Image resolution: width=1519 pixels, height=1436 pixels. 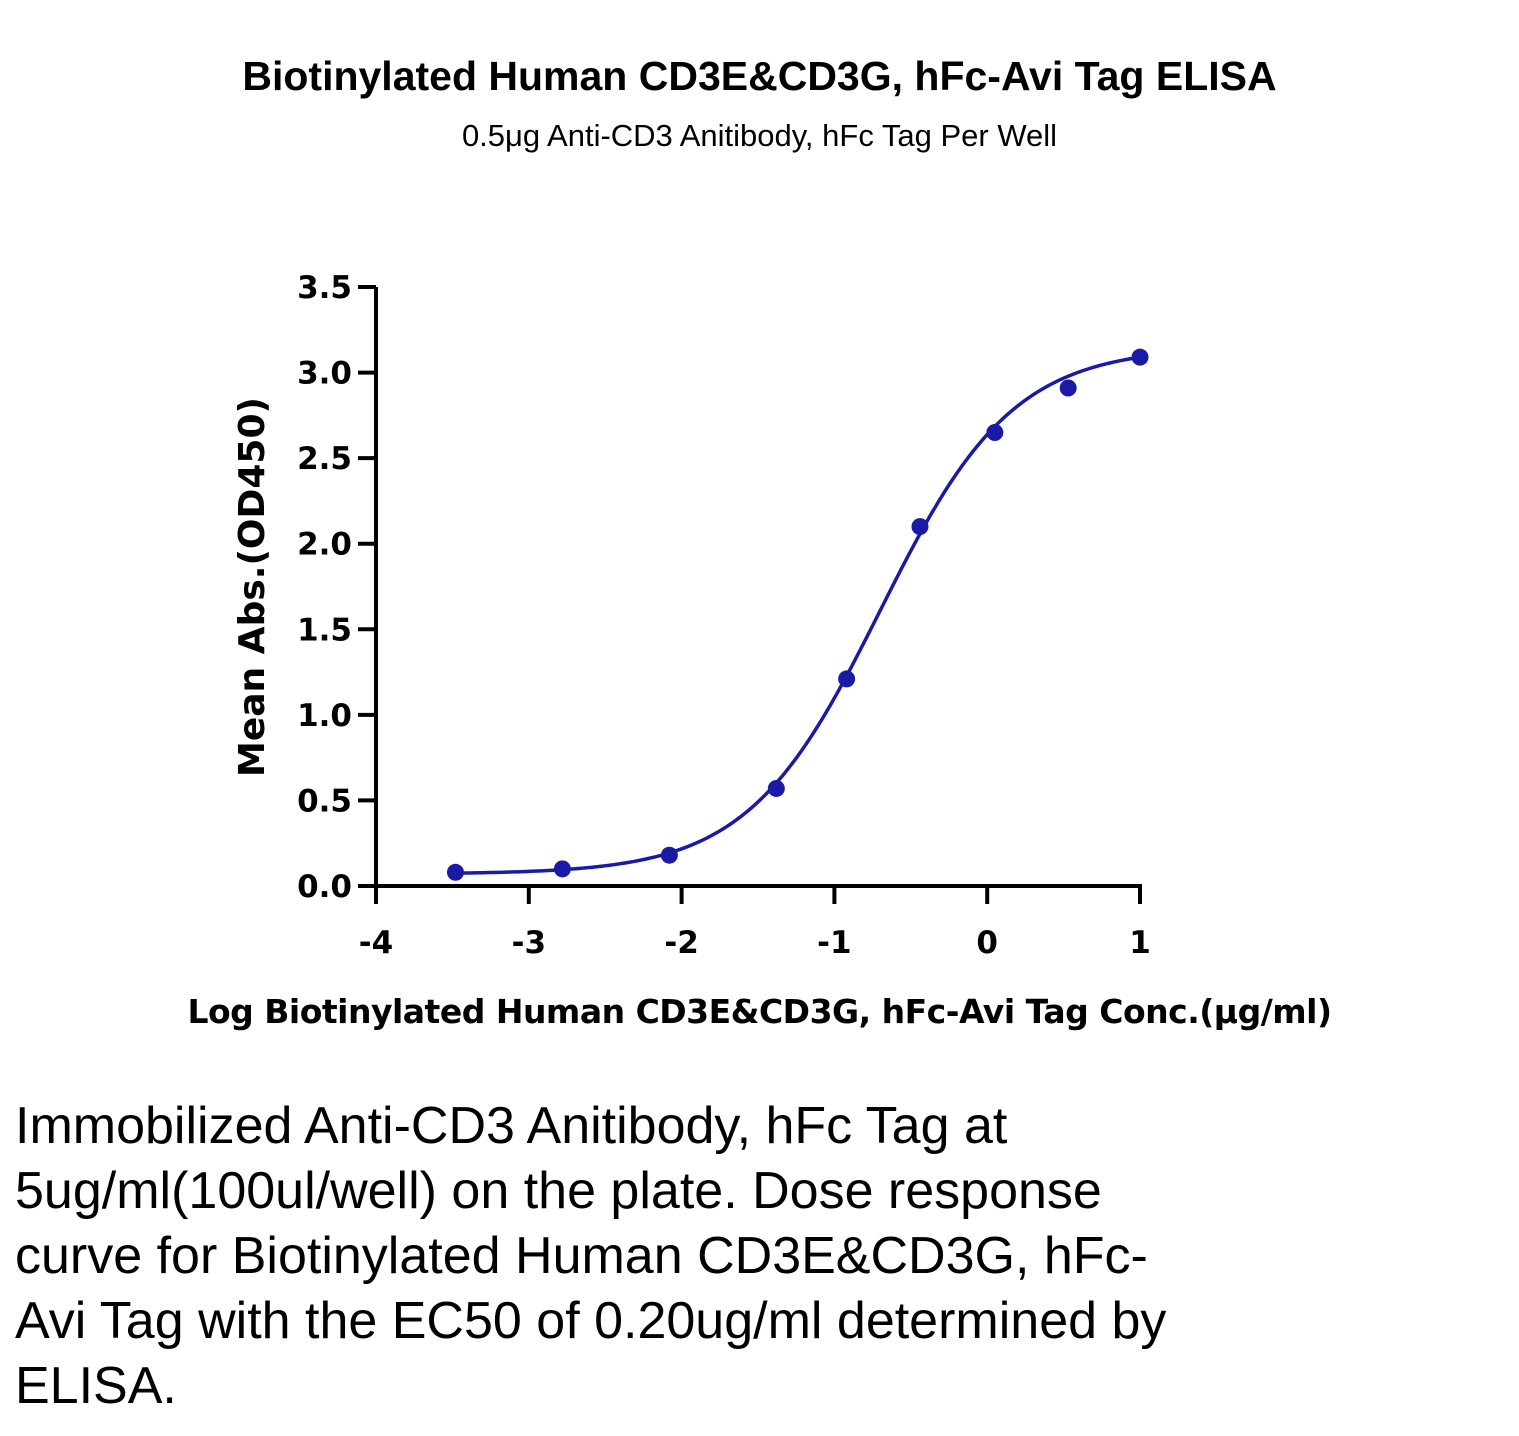 What do you see at coordinates (324, 459) in the screenshot?
I see `y-tick-label: 2.5` at bounding box center [324, 459].